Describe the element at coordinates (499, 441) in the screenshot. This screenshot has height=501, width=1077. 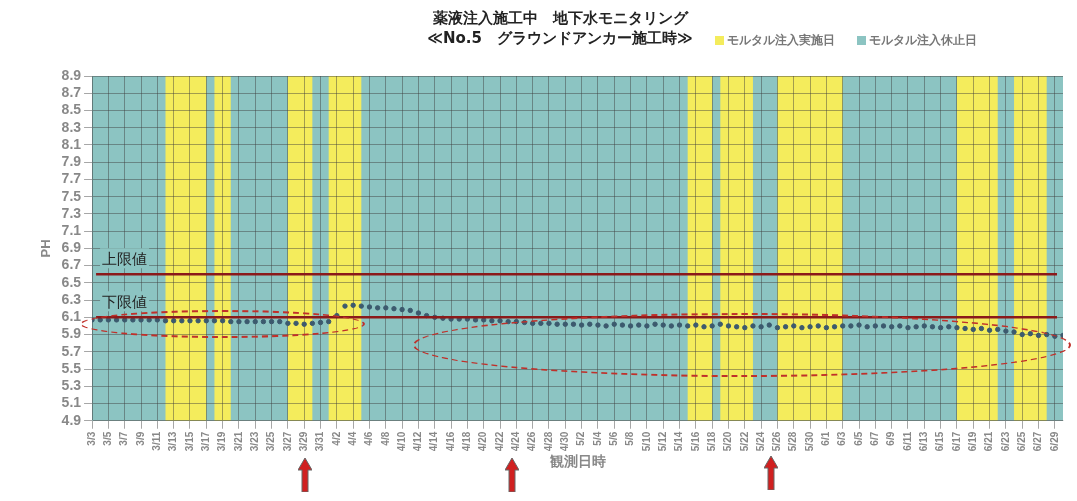
I see `x-tick-label: 4/22` at that location.